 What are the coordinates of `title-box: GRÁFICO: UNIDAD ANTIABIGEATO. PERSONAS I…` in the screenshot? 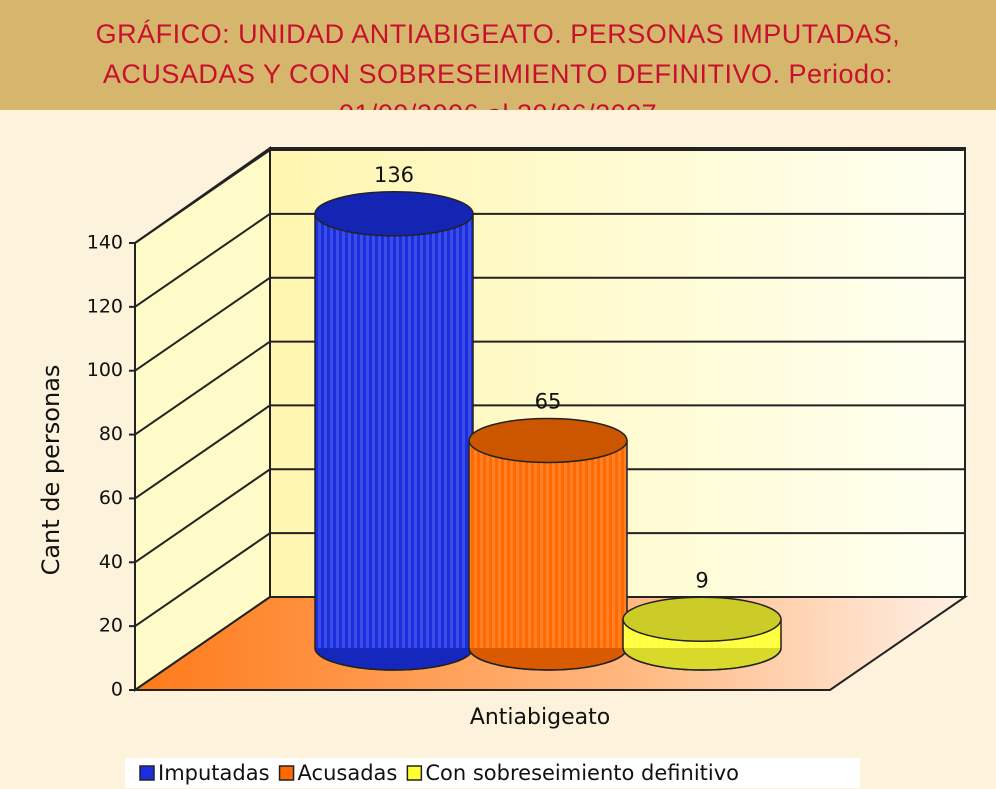 It's located at (498, 55).